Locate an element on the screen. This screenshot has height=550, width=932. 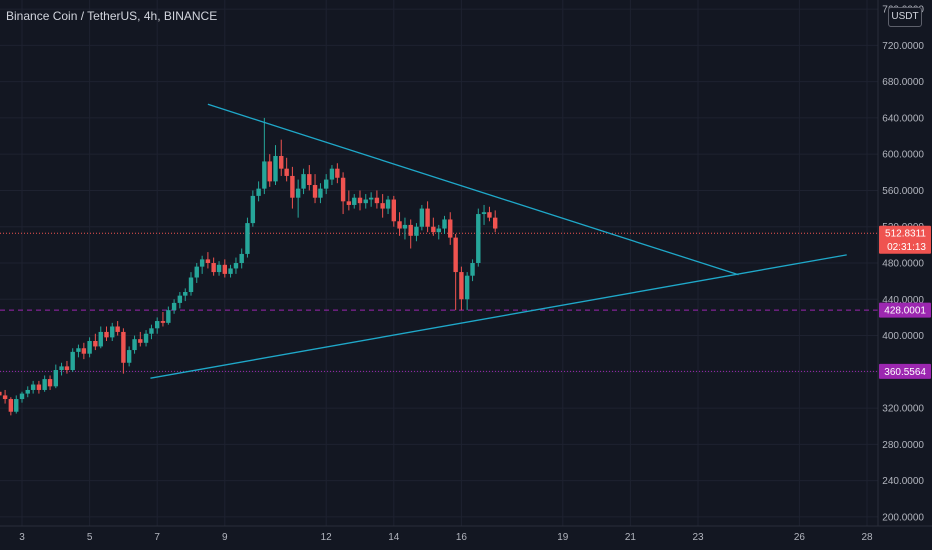
price-tick-label: 200.0000 is located at coordinates (903, 517).